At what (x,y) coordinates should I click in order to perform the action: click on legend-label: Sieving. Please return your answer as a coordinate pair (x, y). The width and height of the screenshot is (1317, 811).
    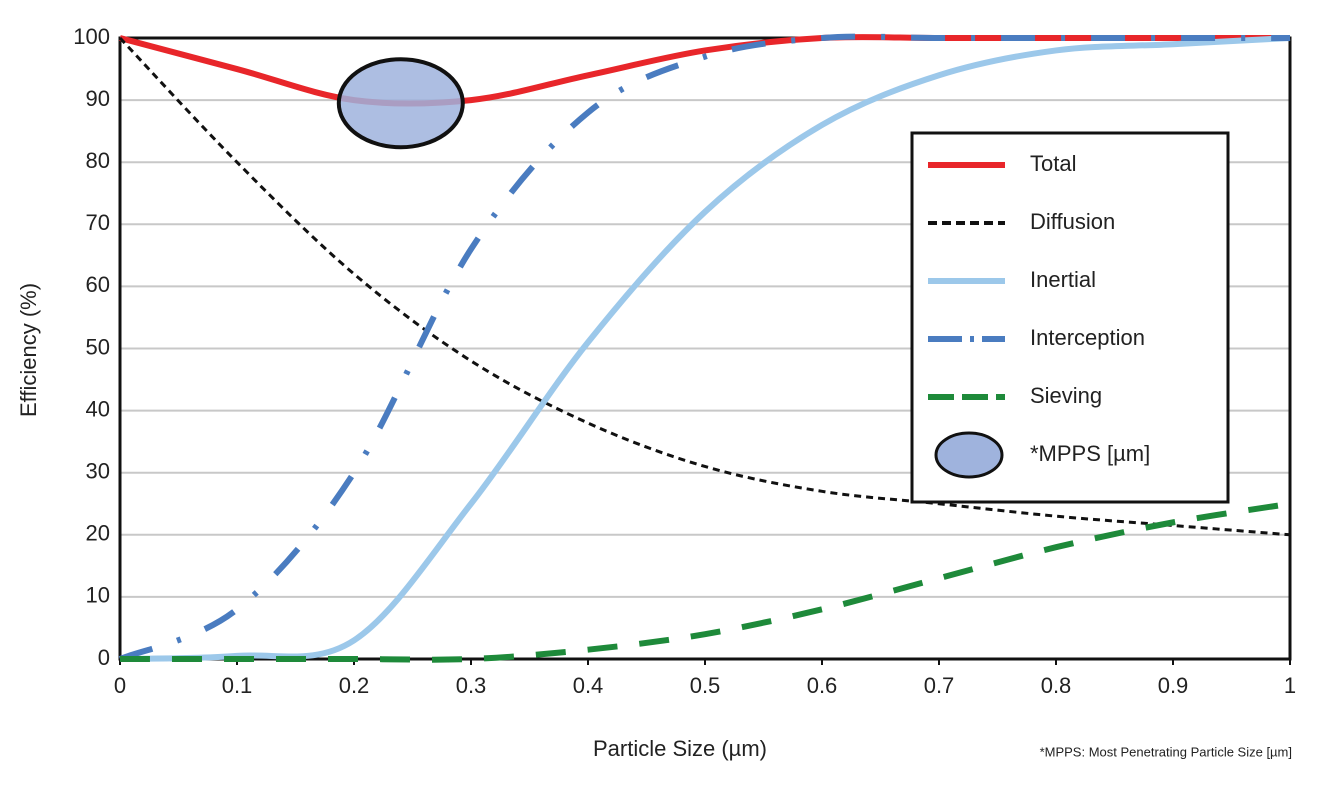
    Looking at the image, I should click on (1066, 395).